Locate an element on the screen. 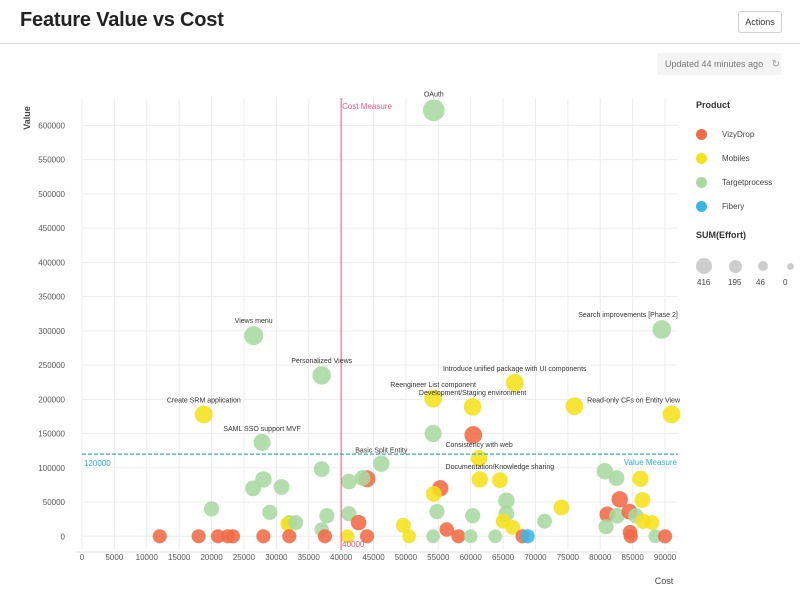  x-tick-label: 20000 is located at coordinates (211, 557).